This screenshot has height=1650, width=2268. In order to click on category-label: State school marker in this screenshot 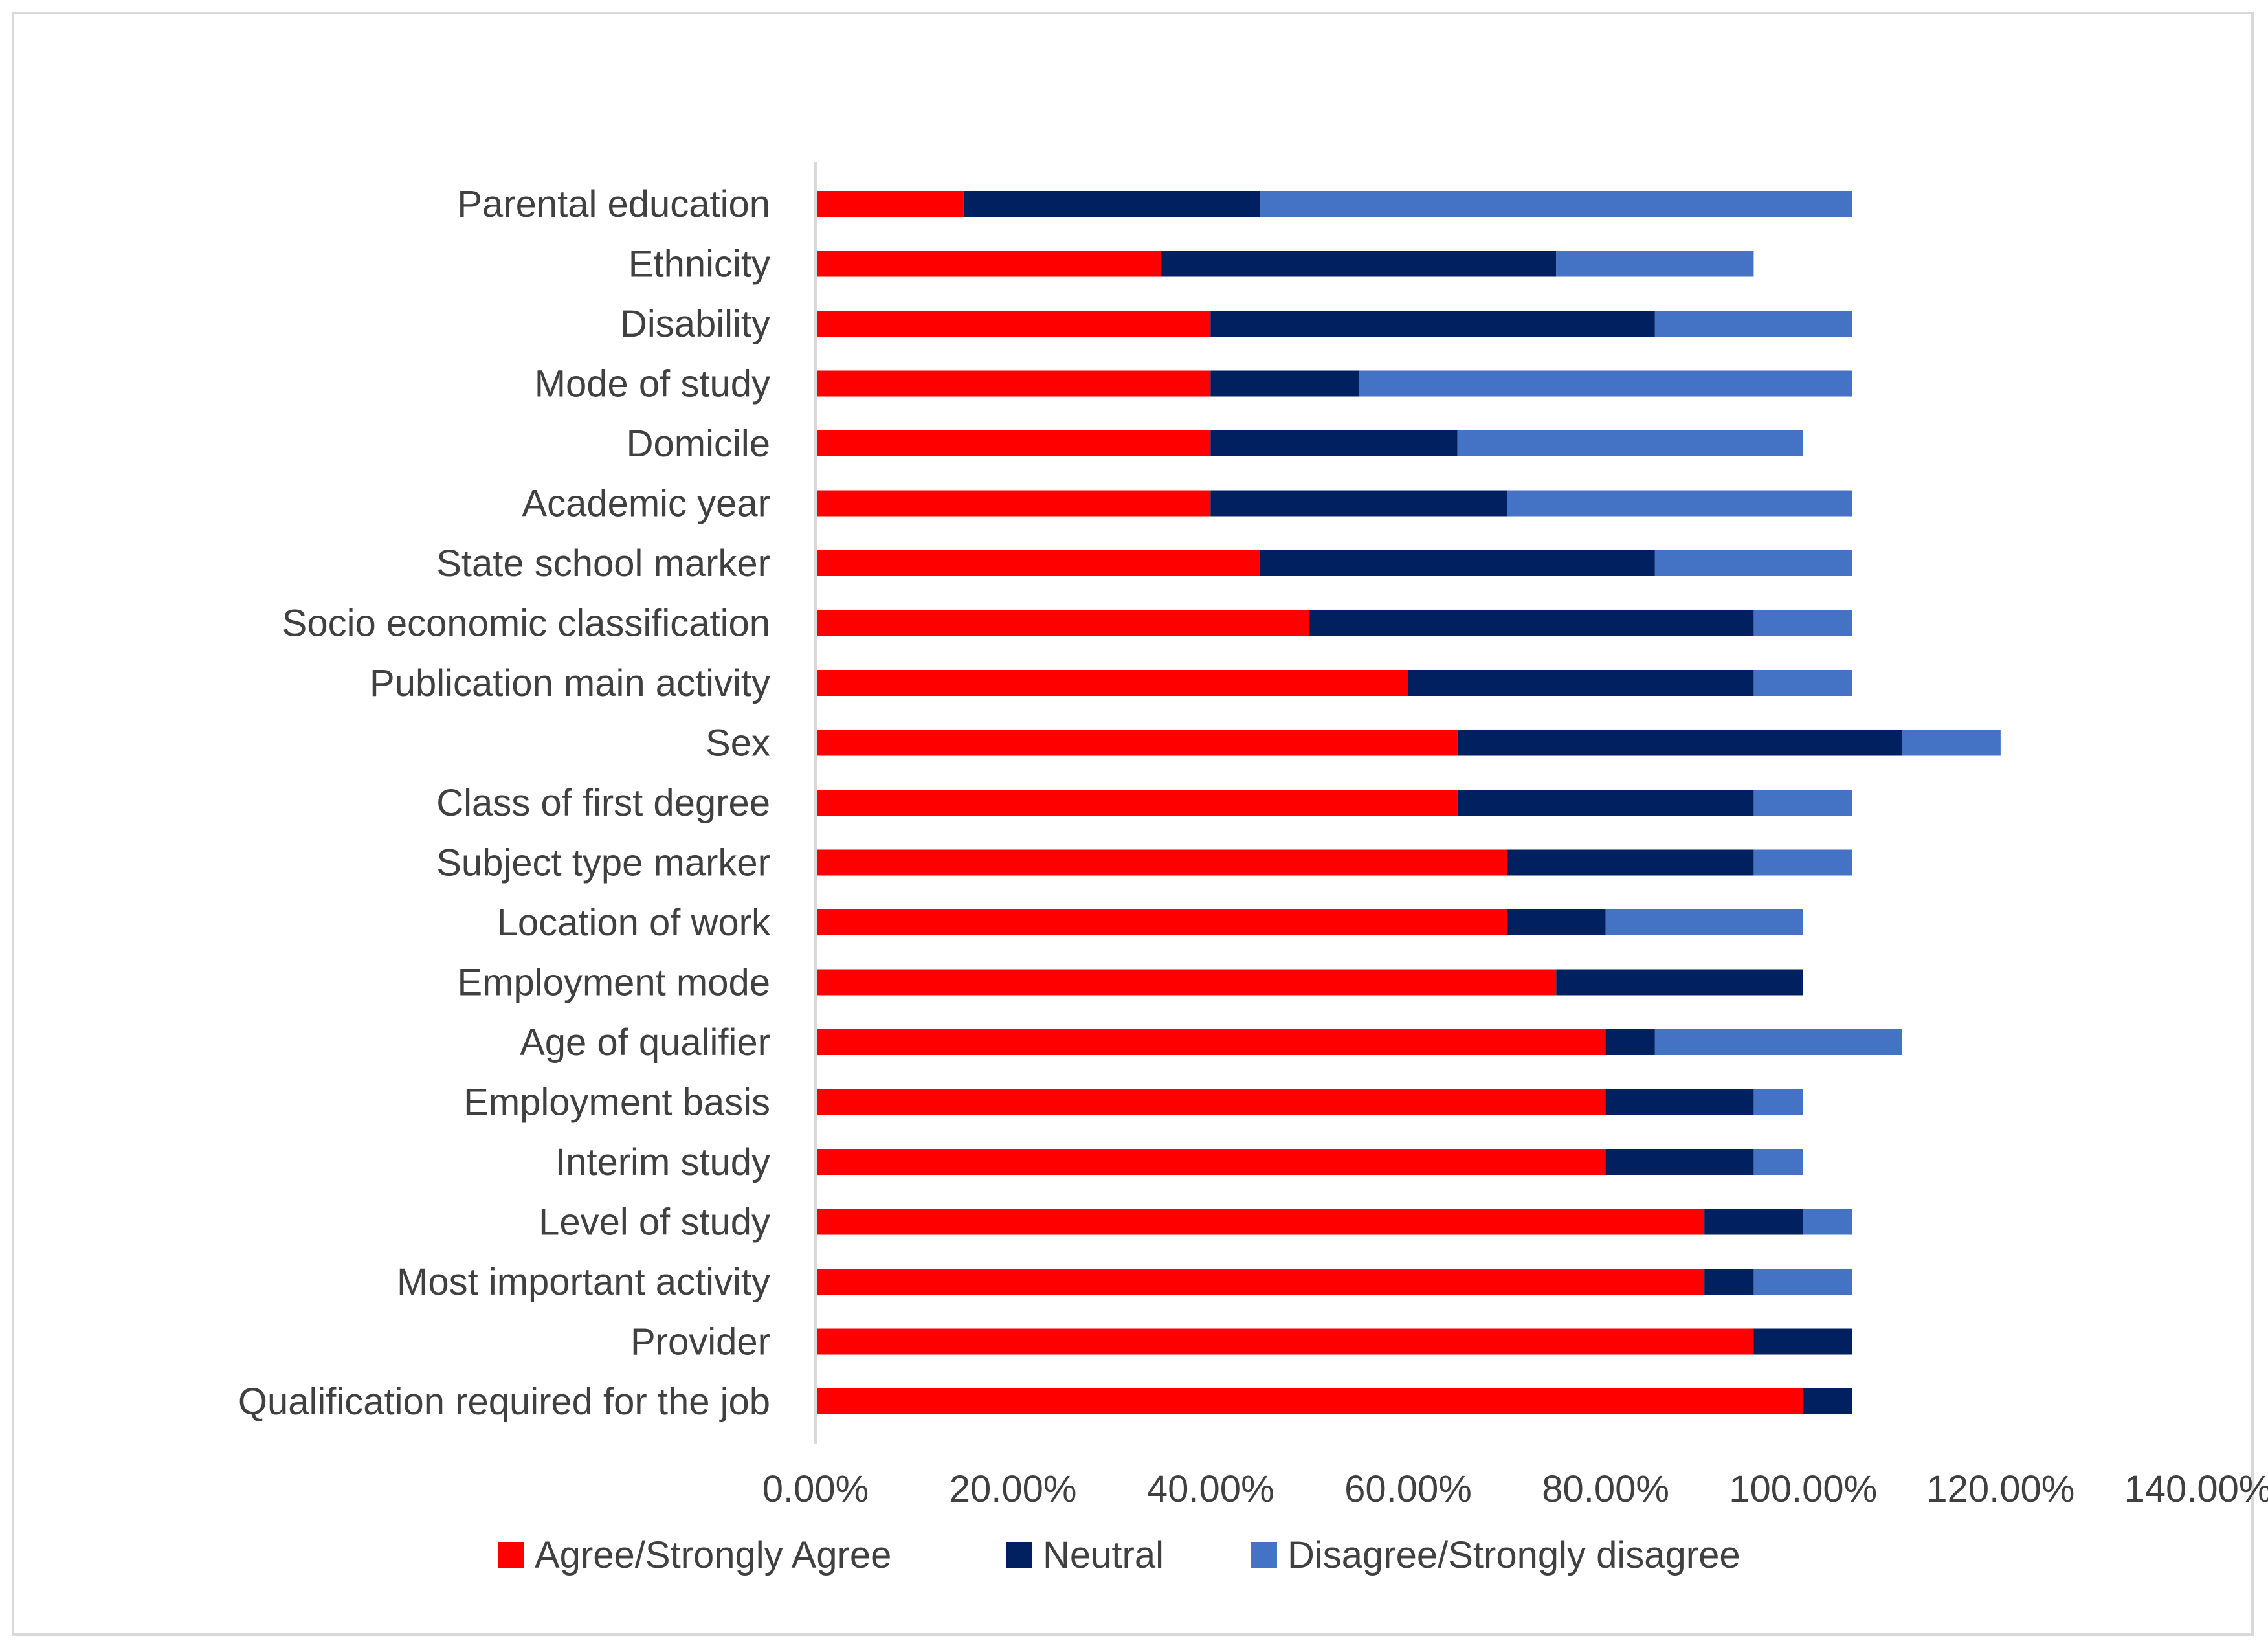, I will do `click(603, 563)`.